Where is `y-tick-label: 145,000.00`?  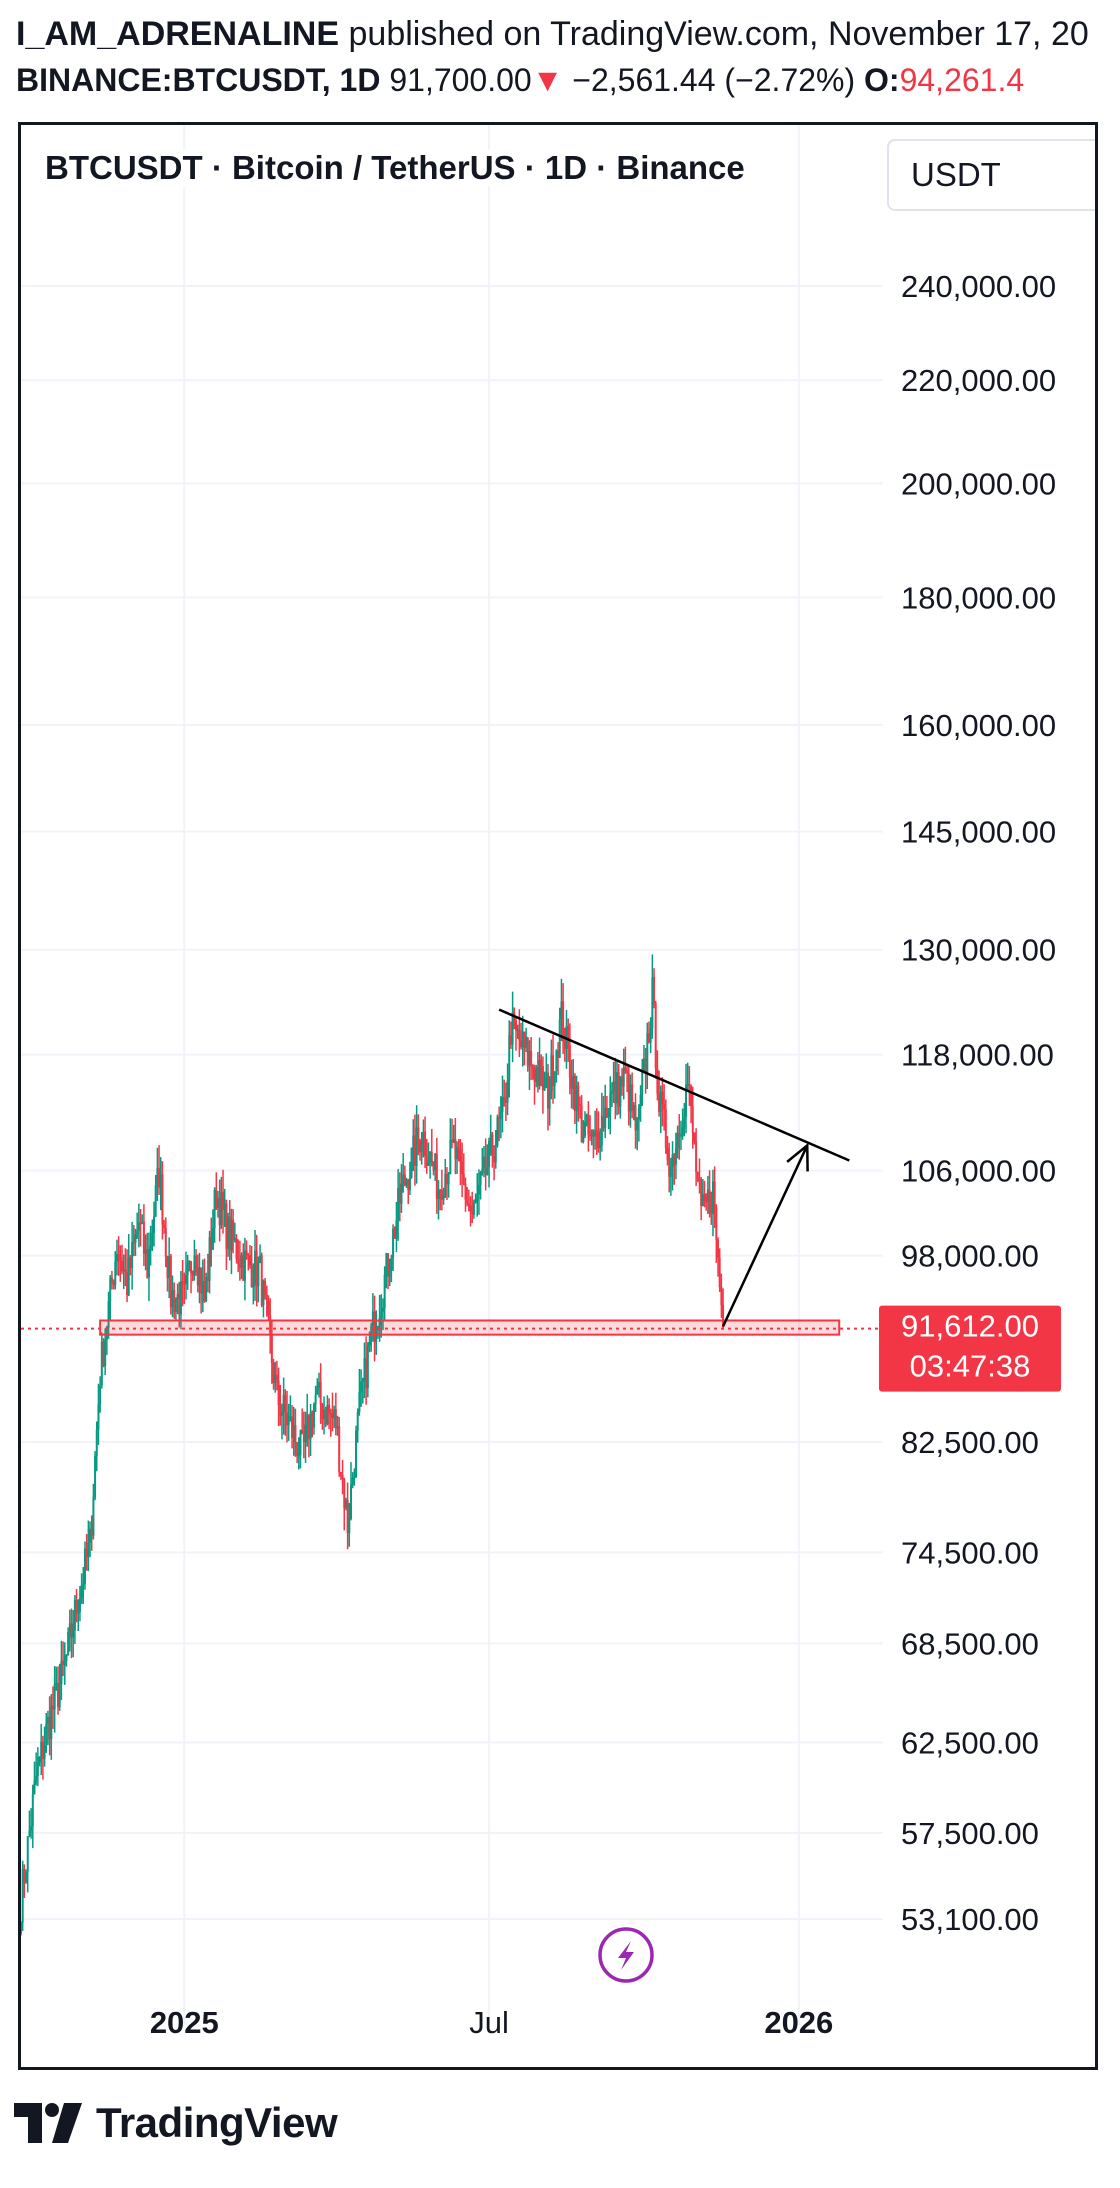 y-tick-label: 145,000.00 is located at coordinates (978, 832).